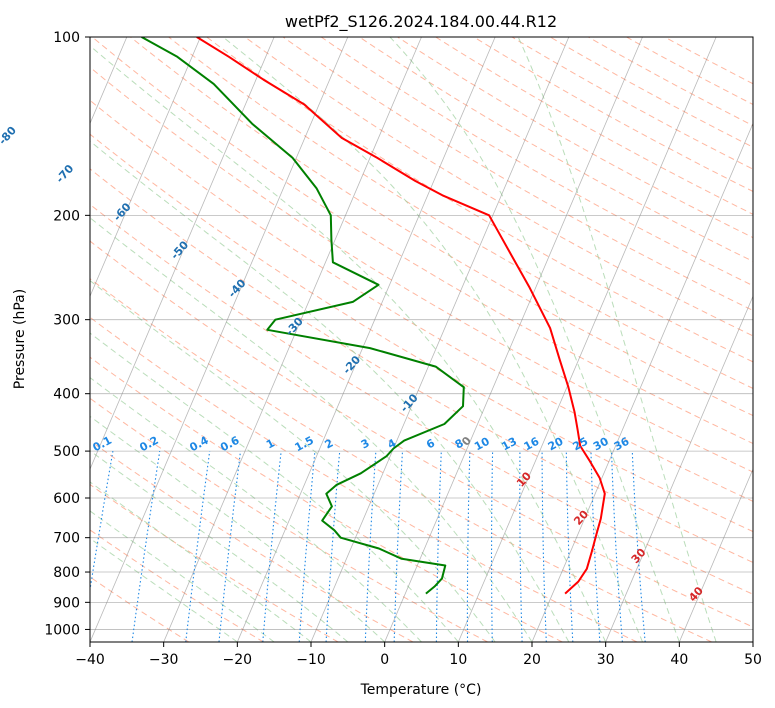 Image resolution: width=775 pixels, height=708 pixels. I want to click on y-tick-label: 400, so click(66, 395).